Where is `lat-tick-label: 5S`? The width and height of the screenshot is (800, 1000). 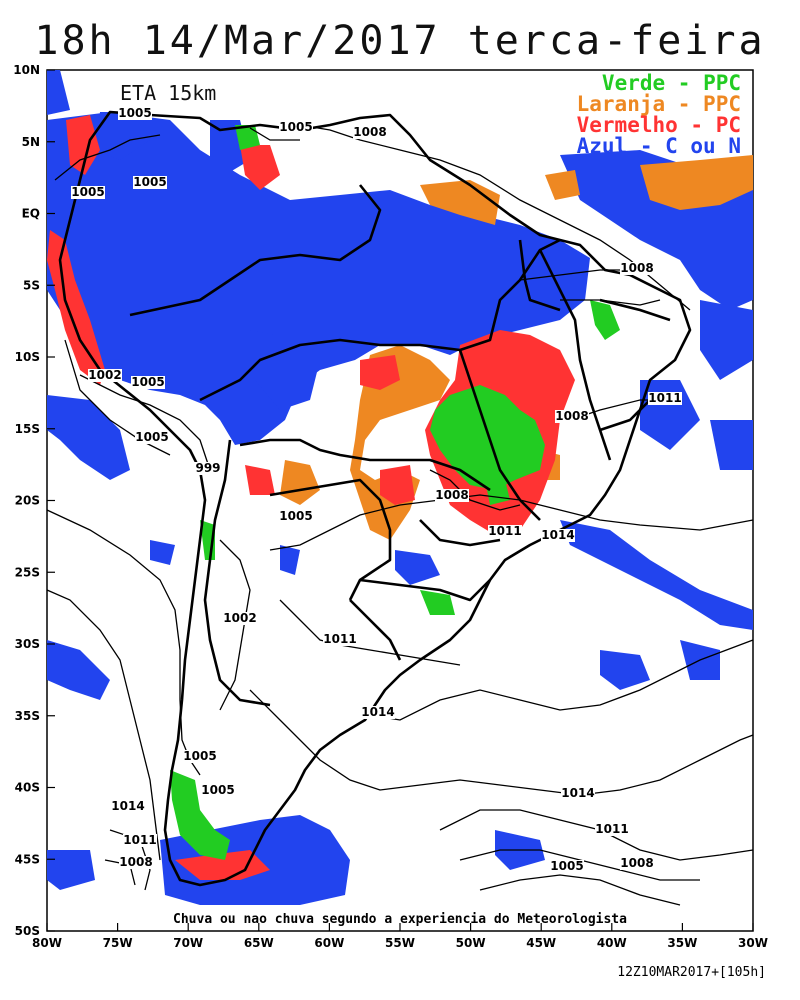 lat-tick-label: 5S is located at coordinates (31, 285).